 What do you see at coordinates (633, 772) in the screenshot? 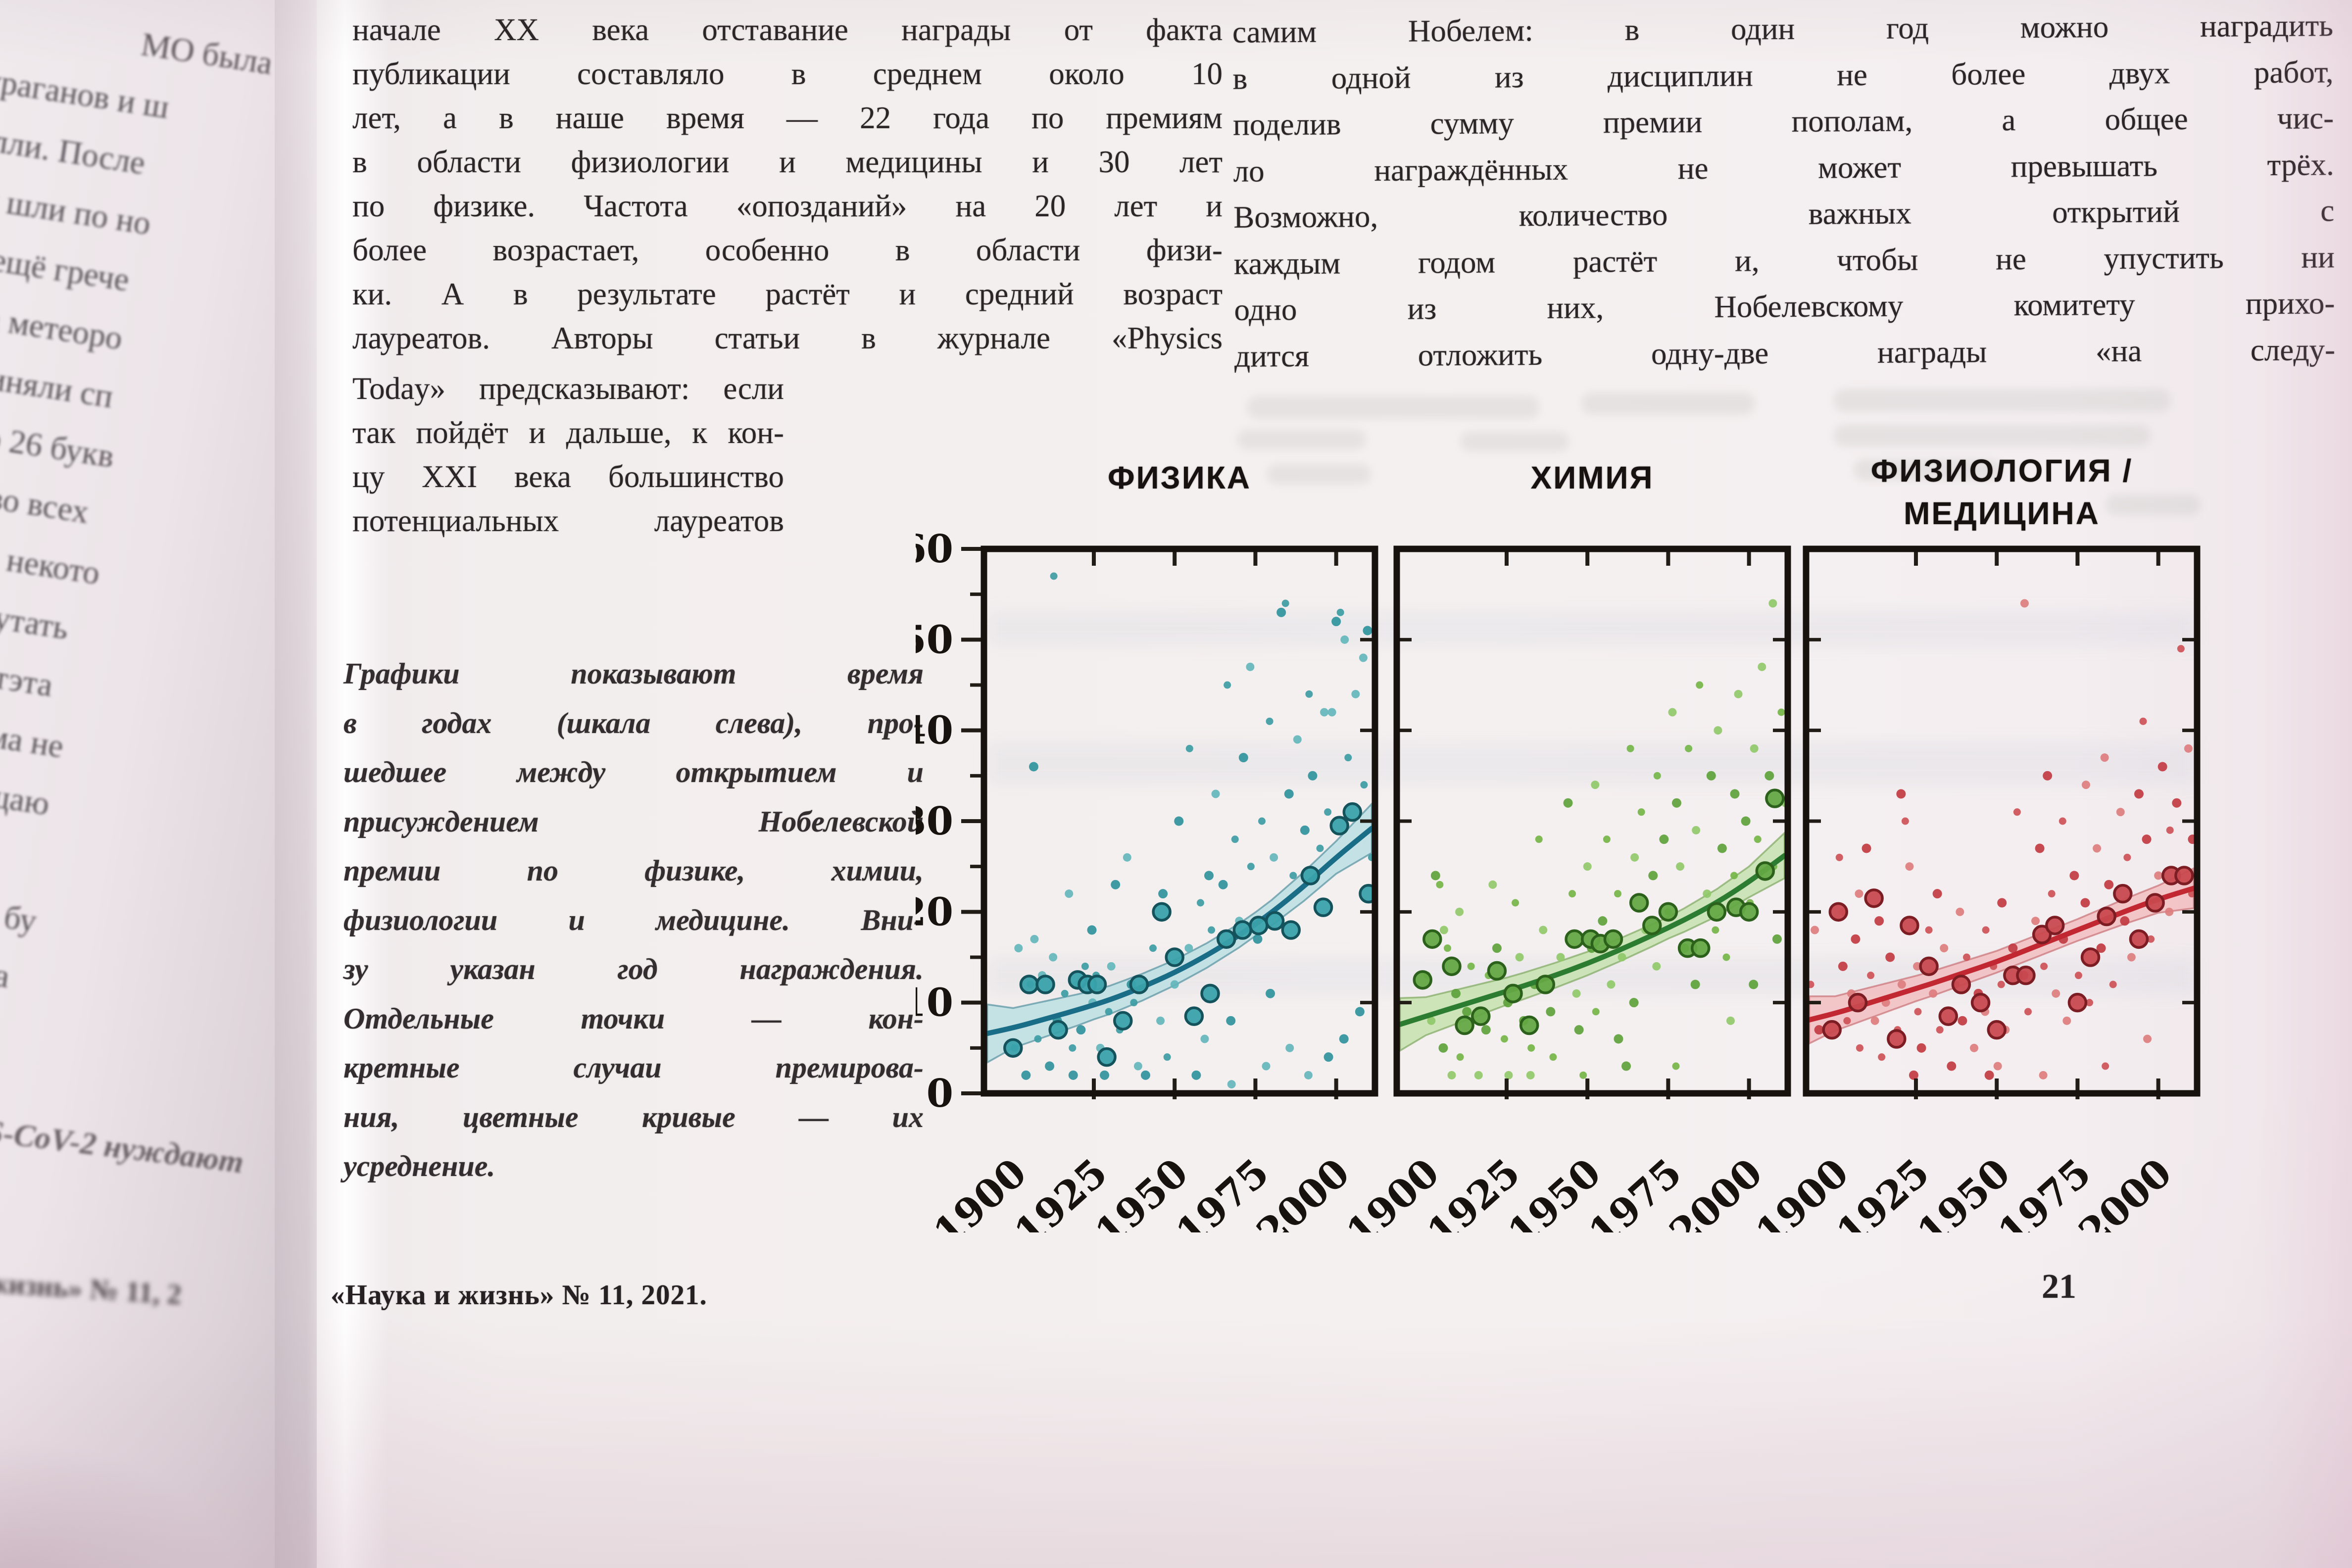
I see `text-line: шедшее между открытием и` at bounding box center [633, 772].